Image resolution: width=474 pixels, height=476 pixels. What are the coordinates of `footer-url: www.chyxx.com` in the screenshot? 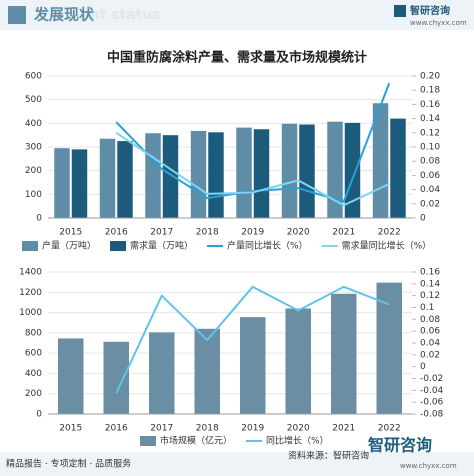 It's located at (428, 466).